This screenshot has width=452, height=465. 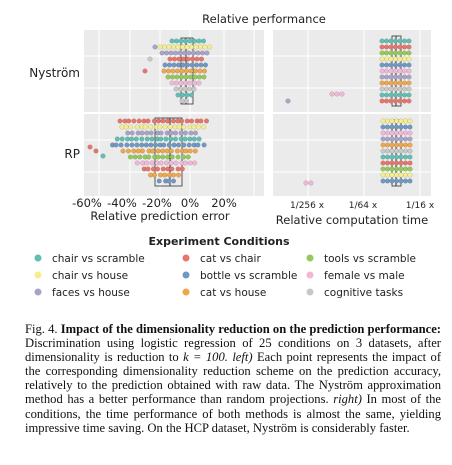 What do you see at coordinates (154, 203) in the screenshot?
I see `left-x-ticks: -60% -40% -20% 0% 20%` at bounding box center [154, 203].